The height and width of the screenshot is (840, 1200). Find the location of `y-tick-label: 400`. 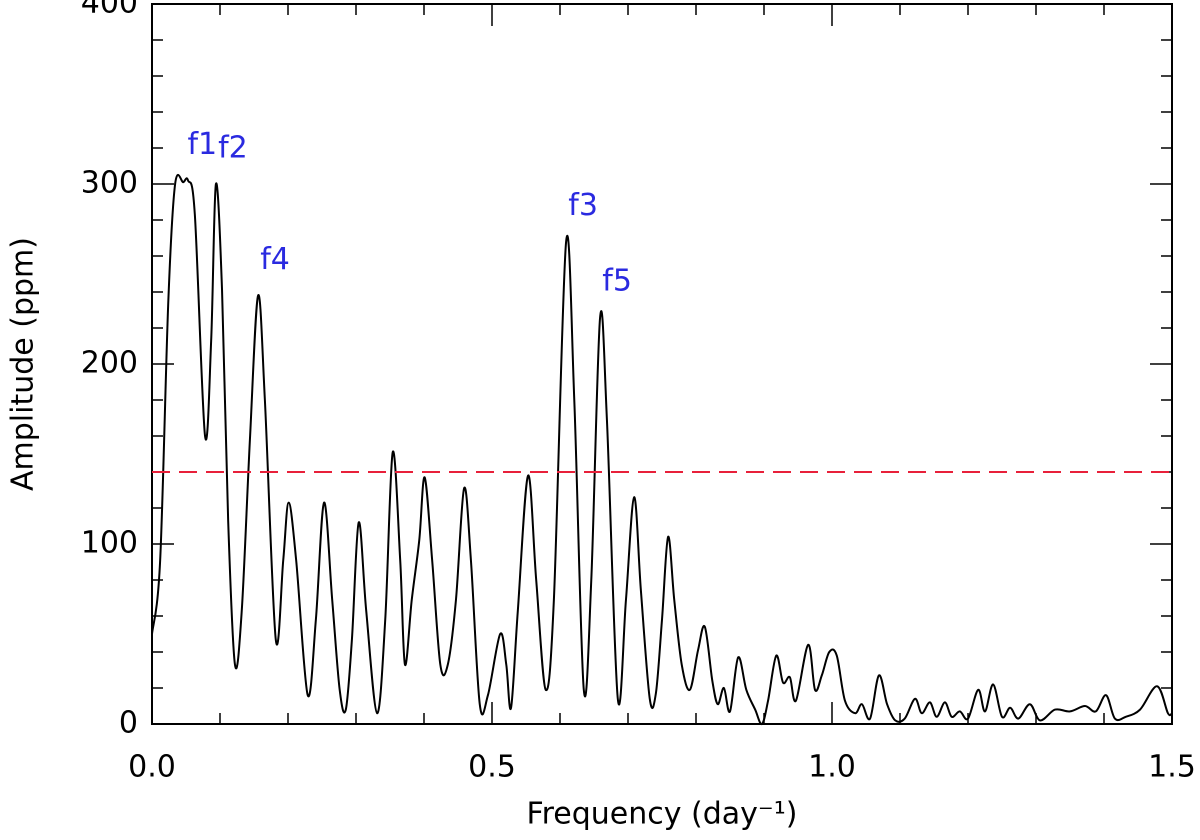

y-tick-label: 400 is located at coordinates (109, 10).